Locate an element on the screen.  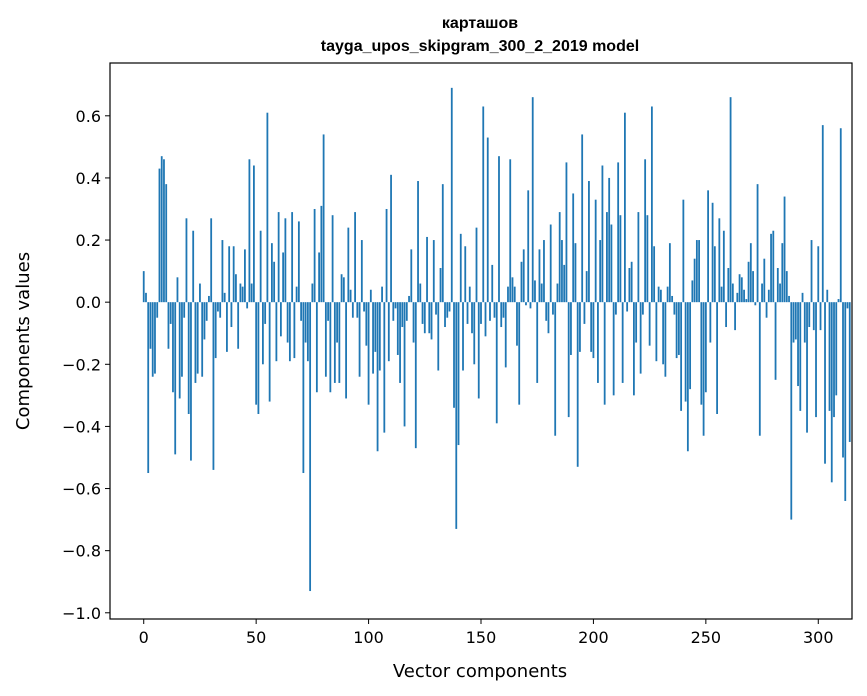
x-tick-label: 250 is located at coordinates (706, 637).